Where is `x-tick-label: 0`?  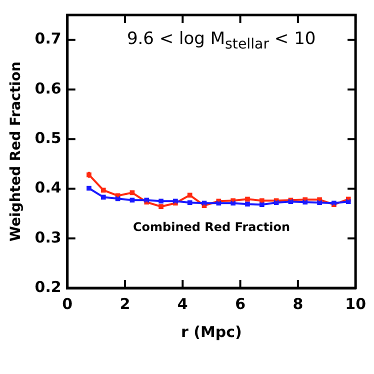
x-tick-label: 0 is located at coordinates (67, 303).